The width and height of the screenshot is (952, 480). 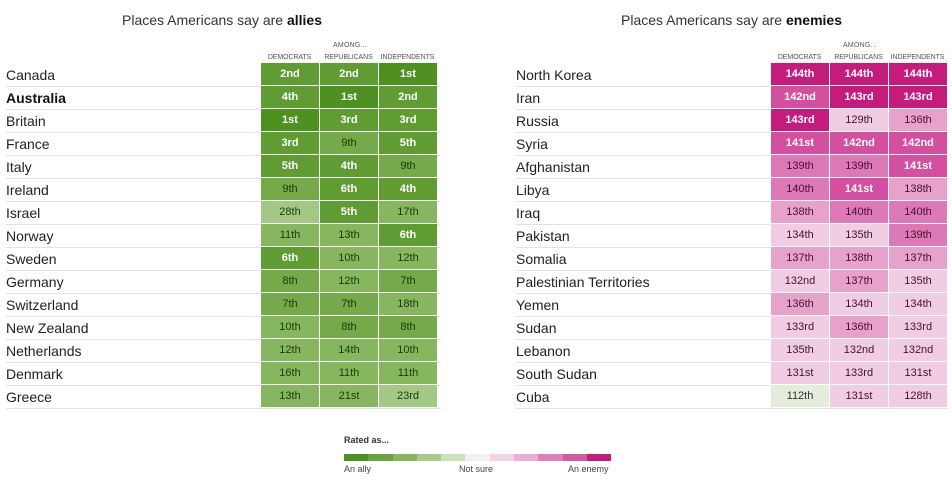 What do you see at coordinates (732, 374) in the screenshot?
I see `enemies-table-row: South Sudan 131st 133rd 131st` at bounding box center [732, 374].